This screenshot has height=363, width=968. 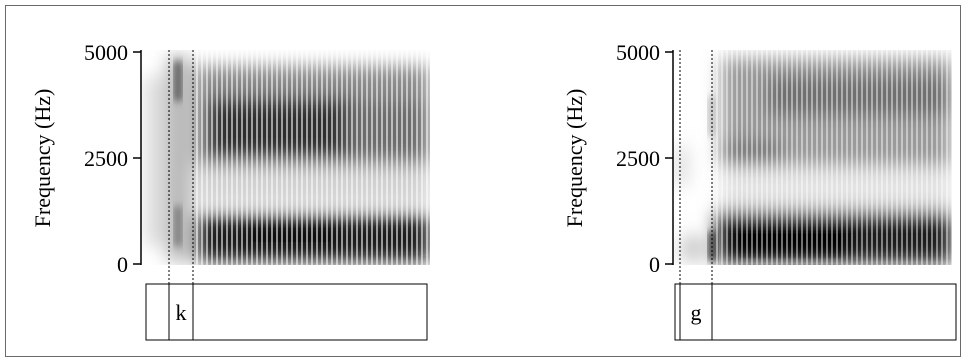 I want to click on left-ytick-label: 0, so click(x=122, y=264).